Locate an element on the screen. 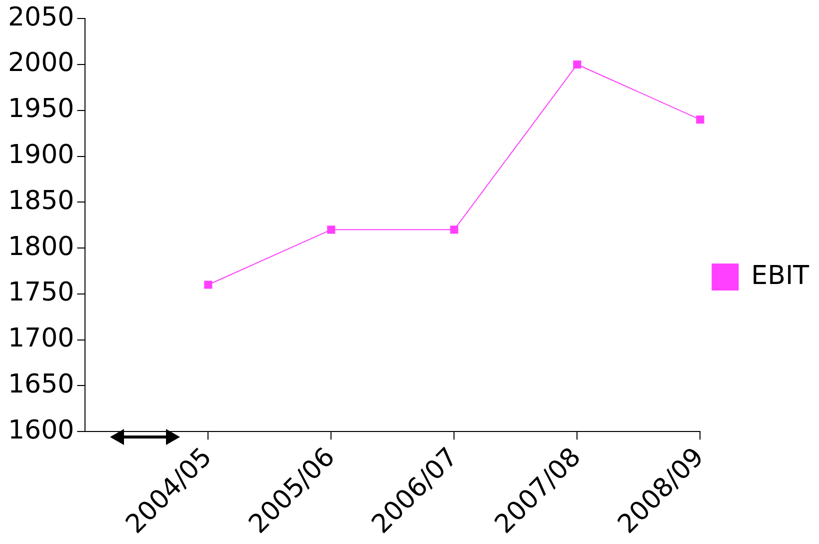 The width and height of the screenshot is (819, 544). y-tick-label: 1750 is located at coordinates (41, 293).